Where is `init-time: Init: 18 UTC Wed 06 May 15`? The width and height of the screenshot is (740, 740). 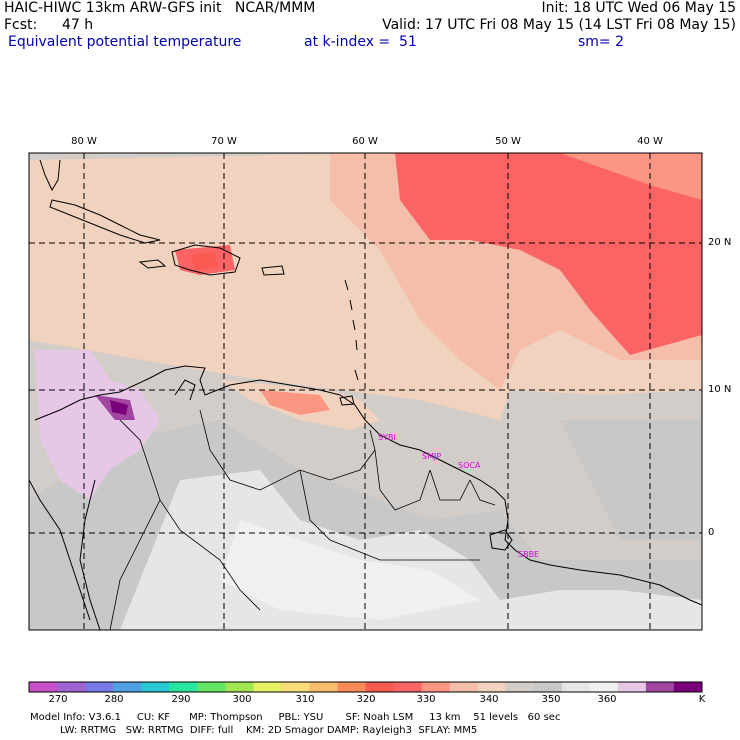 init-time: Init: 18 UTC Wed 06 May 15 is located at coordinates (638, 8).